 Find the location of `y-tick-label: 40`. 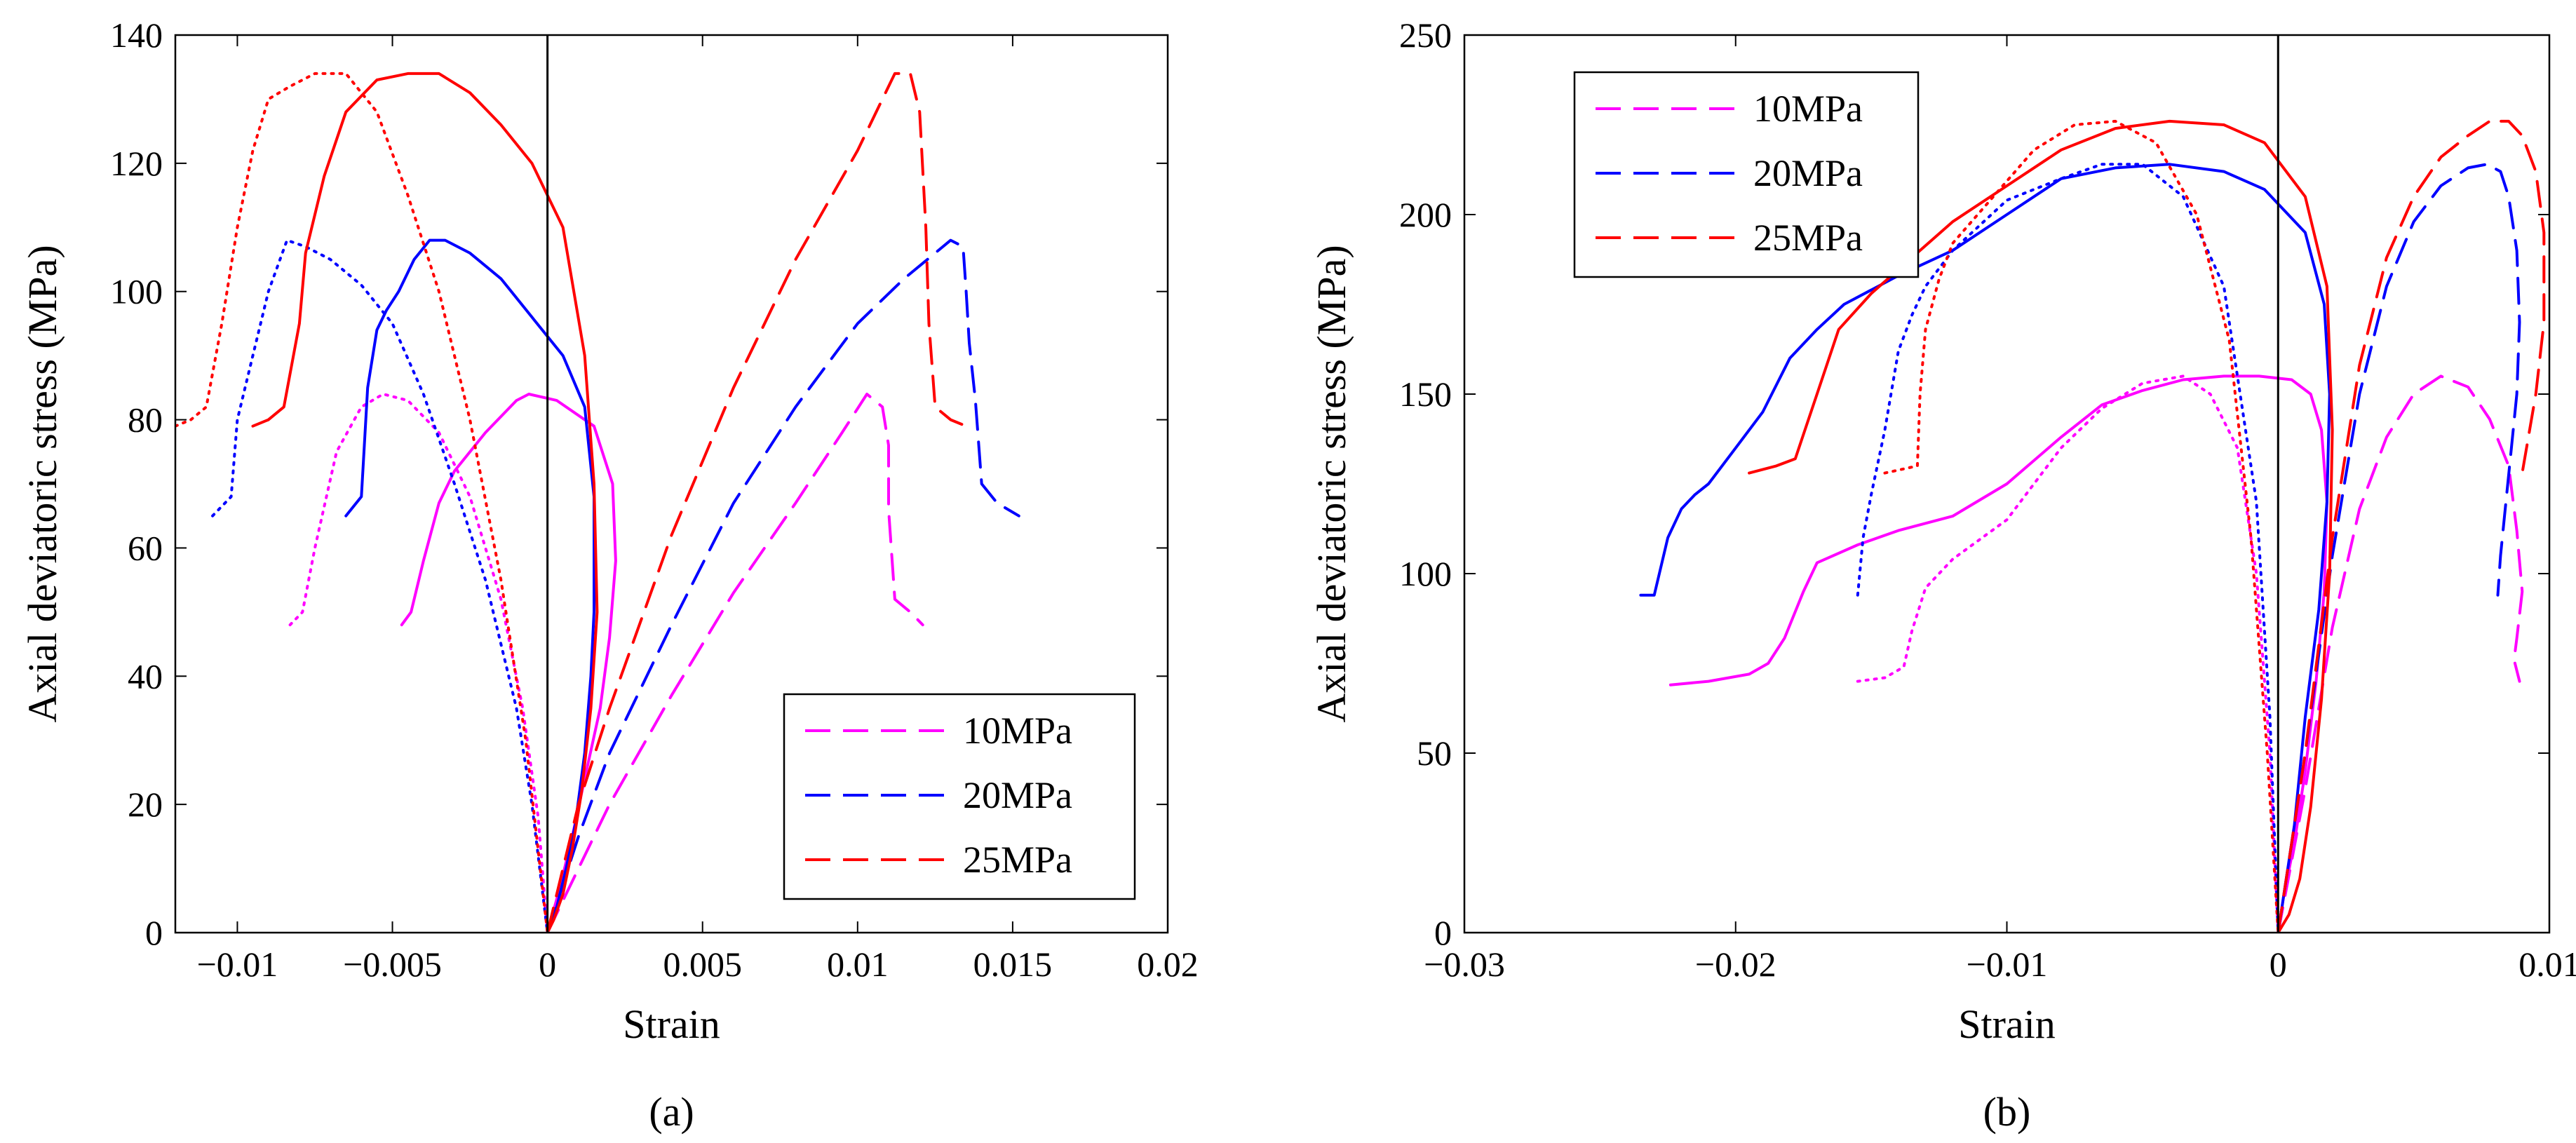

y-tick-label: 40 is located at coordinates (145, 676).